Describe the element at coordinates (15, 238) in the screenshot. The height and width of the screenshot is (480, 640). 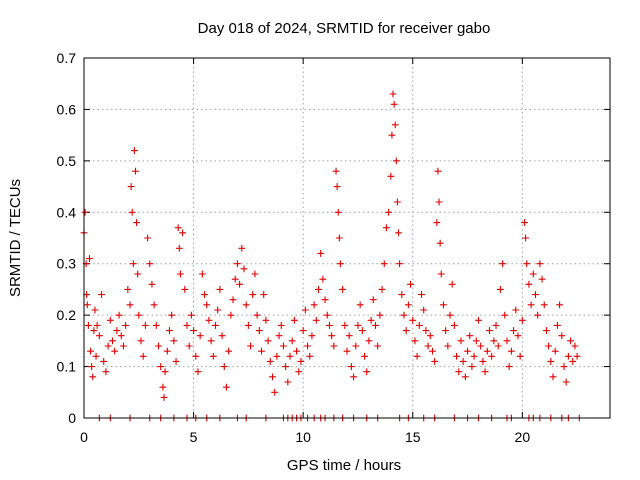
I see `y-axis-label: SRMTID / TECUs` at that location.